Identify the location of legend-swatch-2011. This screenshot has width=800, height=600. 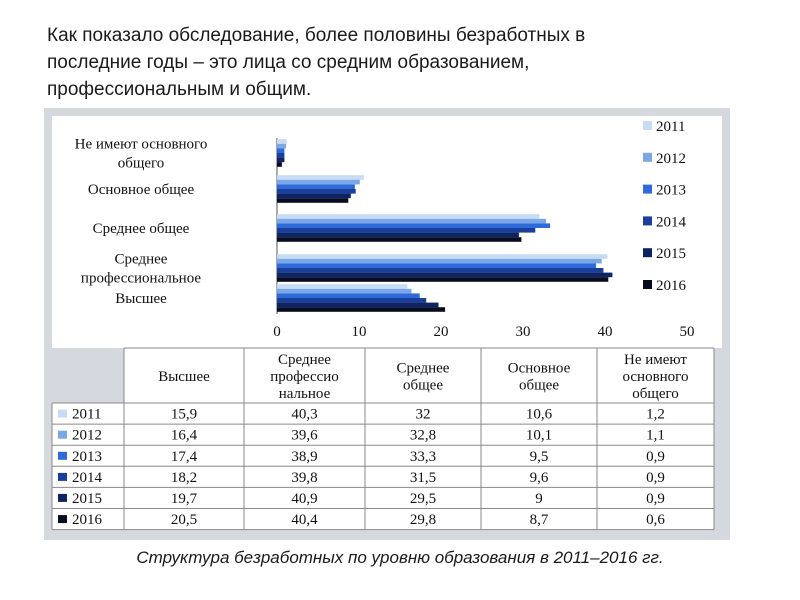
(647, 125).